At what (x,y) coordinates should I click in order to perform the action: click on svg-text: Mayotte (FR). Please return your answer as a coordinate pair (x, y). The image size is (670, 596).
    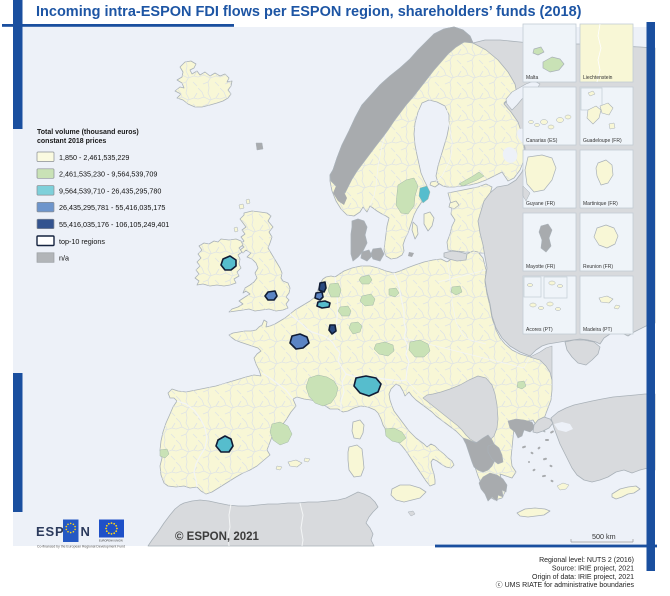
    Looking at the image, I should click on (541, 267).